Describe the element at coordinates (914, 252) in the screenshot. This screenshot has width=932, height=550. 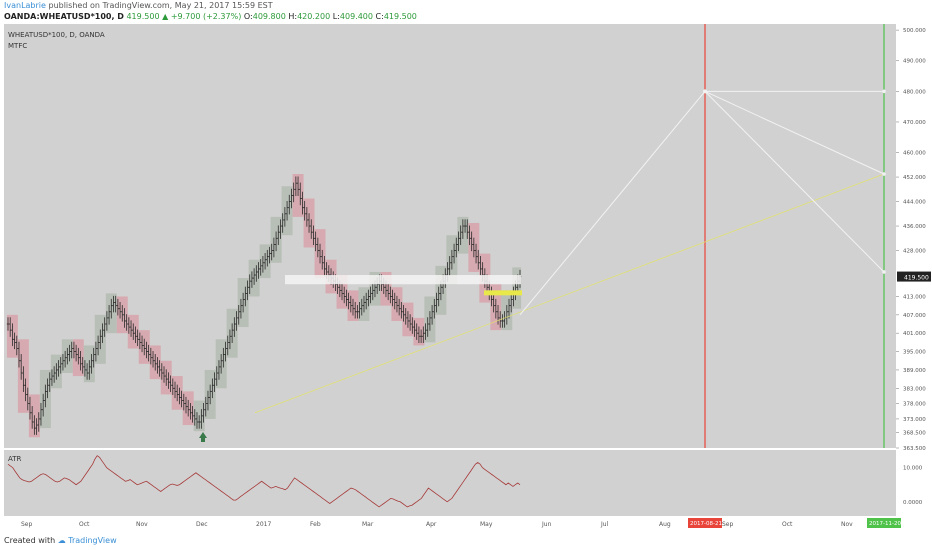
I see `y-tick-label: 428.000` at that location.